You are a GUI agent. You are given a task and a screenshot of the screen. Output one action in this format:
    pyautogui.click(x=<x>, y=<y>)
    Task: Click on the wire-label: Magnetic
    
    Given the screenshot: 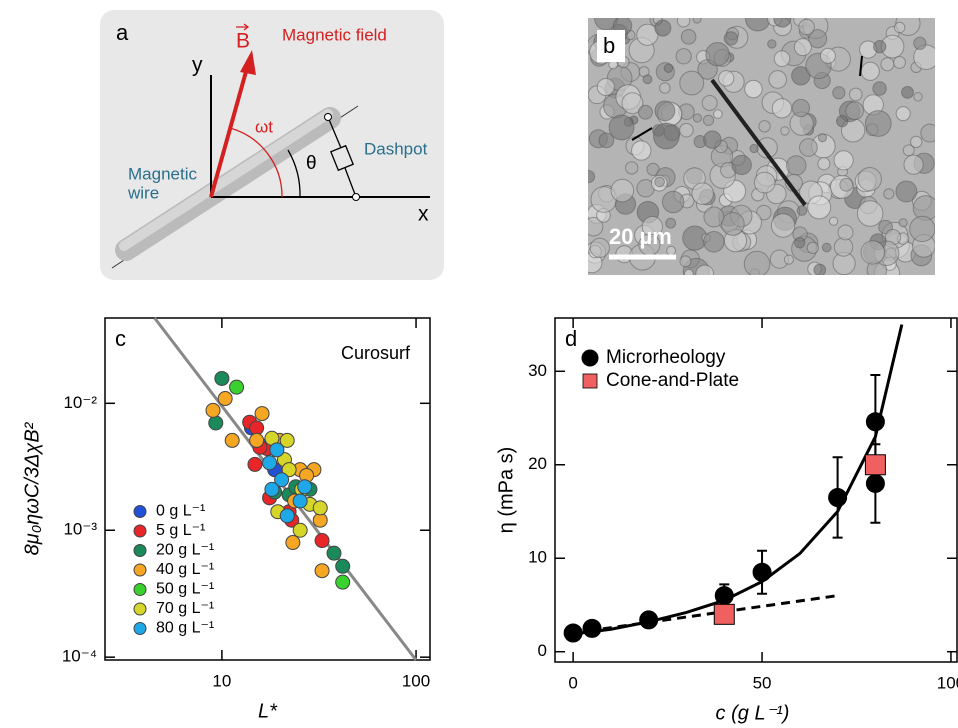 What is the action you would take?
    pyautogui.click(x=162, y=173)
    